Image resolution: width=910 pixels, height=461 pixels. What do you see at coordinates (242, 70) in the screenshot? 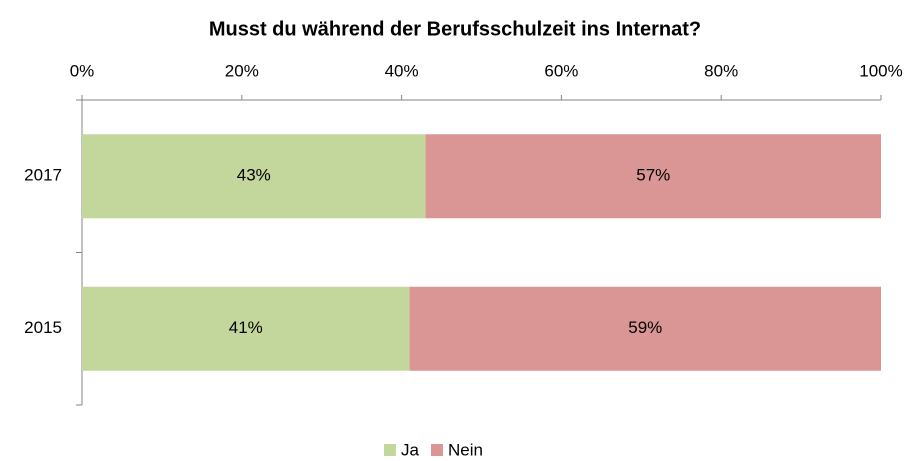
I see `x-tick-label: 20%` at bounding box center [242, 70].